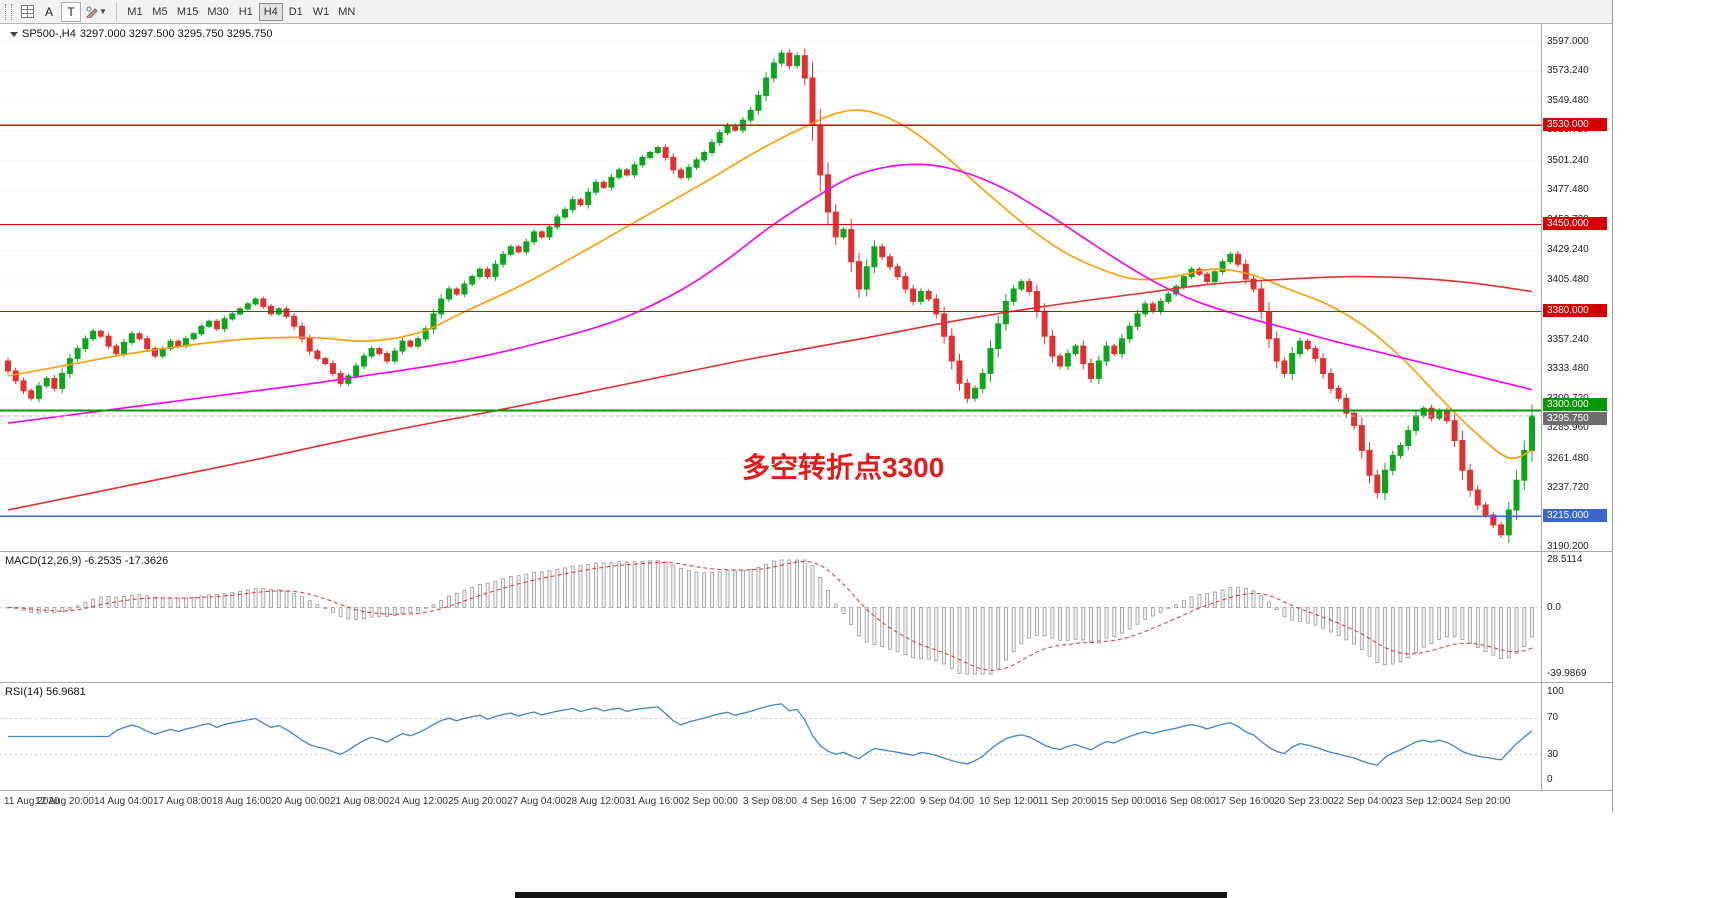 The image size is (1728, 898). Describe the element at coordinates (1568, 249) in the screenshot. I see `price-tick-label: 3429.240` at that location.